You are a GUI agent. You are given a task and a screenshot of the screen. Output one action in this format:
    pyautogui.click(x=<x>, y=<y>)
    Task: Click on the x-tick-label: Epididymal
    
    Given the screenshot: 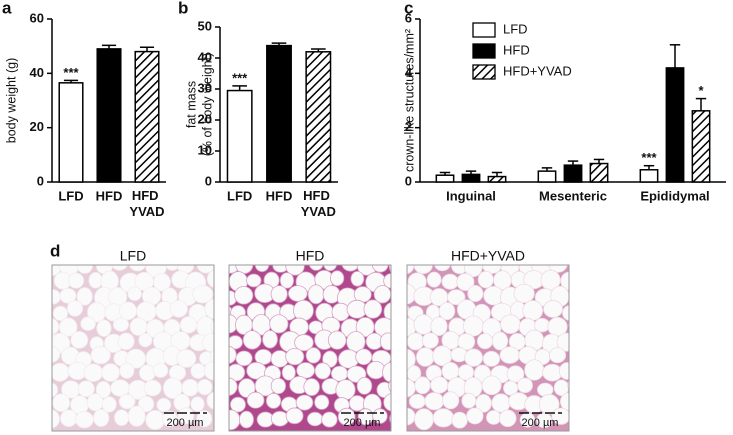 What is the action you would take?
    pyautogui.click(x=674, y=195)
    